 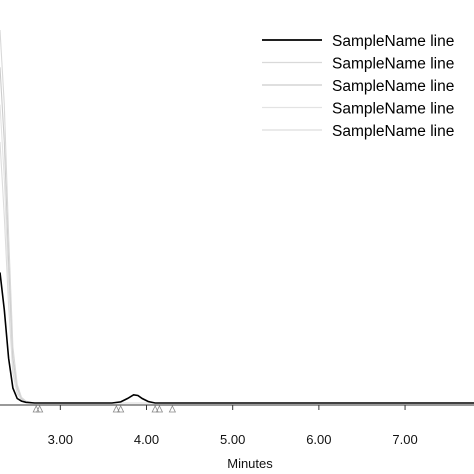 I want to click on x-tick-label: 5.00, so click(x=232, y=439).